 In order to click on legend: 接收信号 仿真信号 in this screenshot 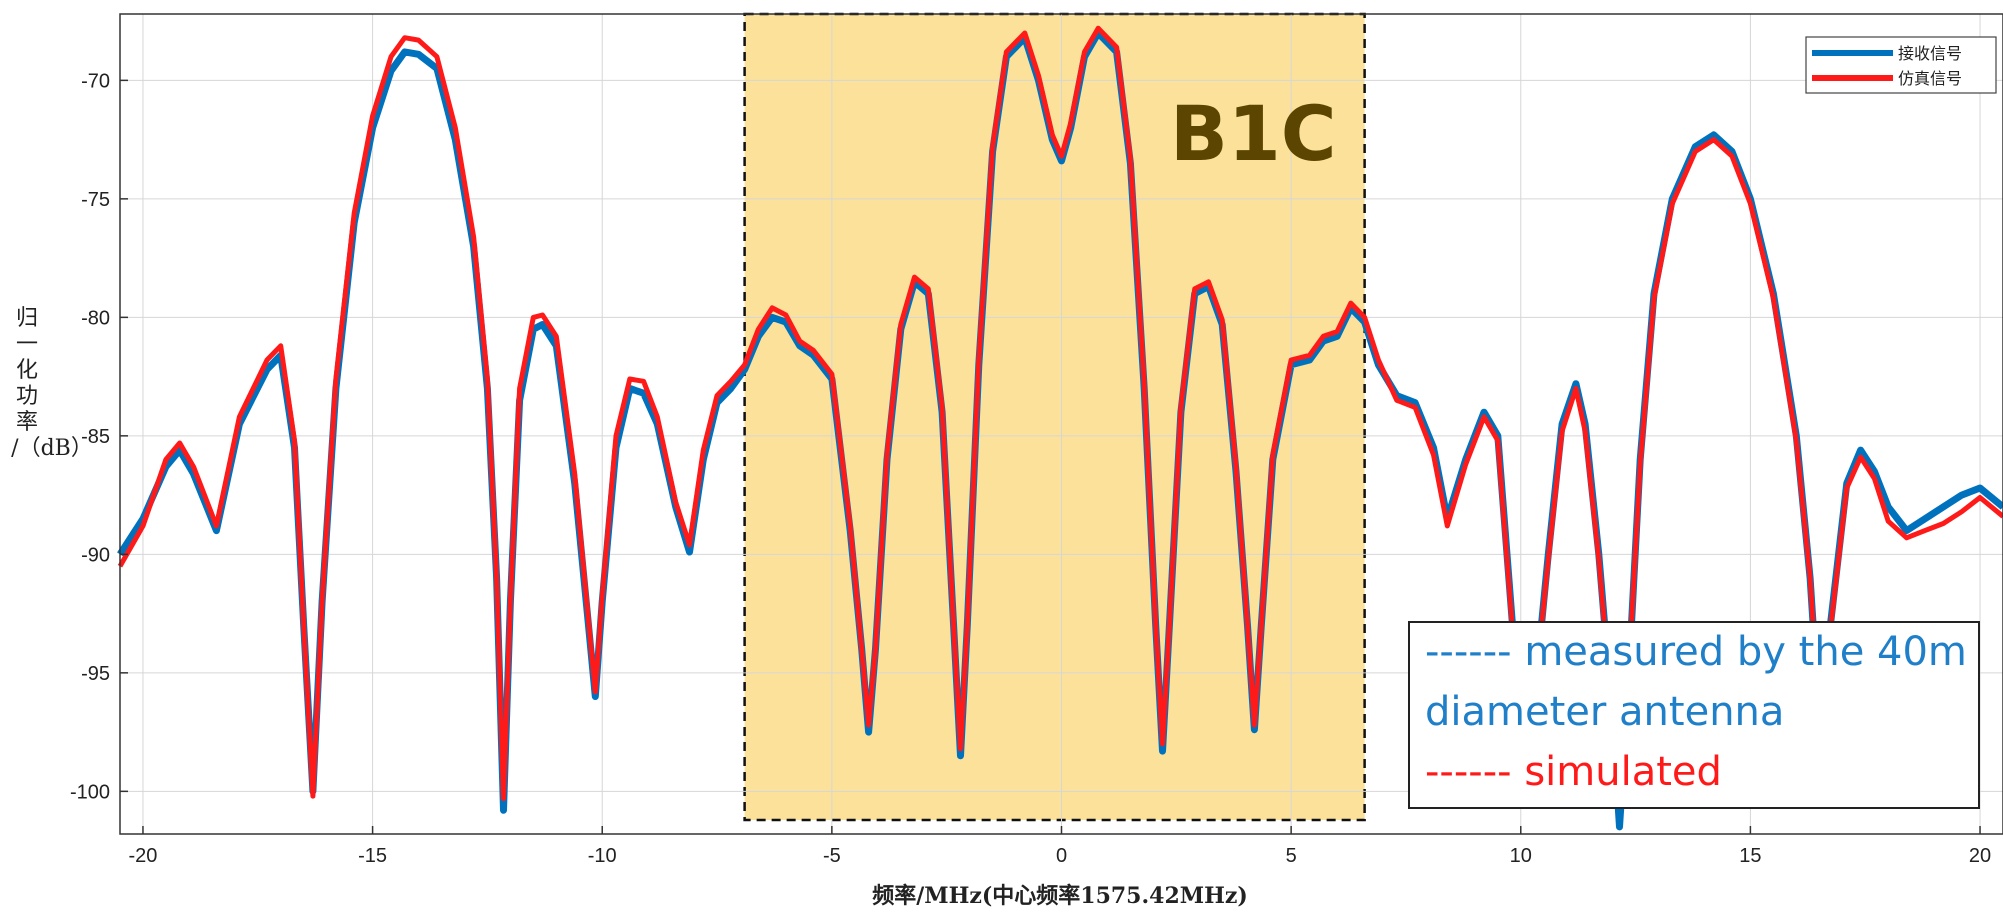, I will do `click(1901, 65)`.